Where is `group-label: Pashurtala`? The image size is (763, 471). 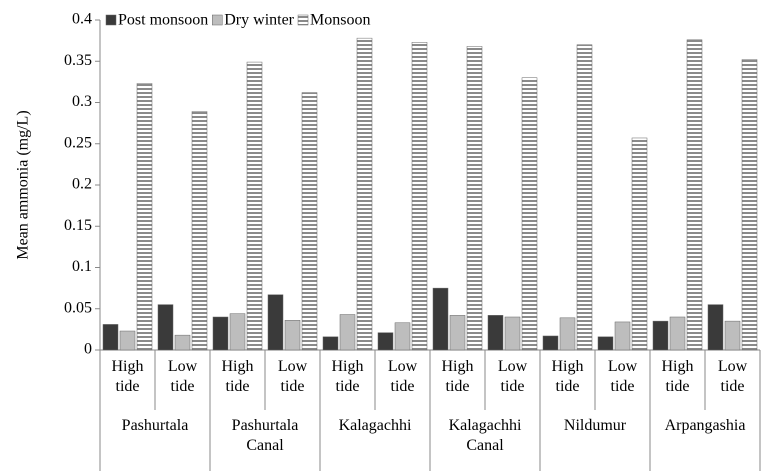
group-label: Pashurtala is located at coordinates (155, 425).